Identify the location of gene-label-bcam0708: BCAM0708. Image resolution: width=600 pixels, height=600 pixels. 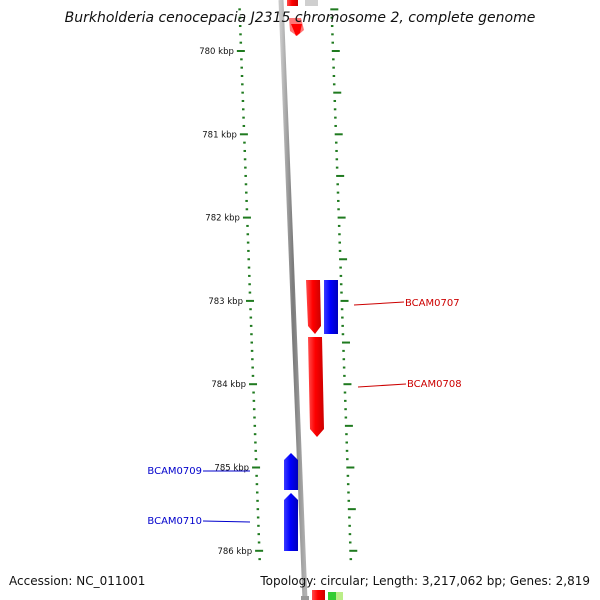
(434, 384).